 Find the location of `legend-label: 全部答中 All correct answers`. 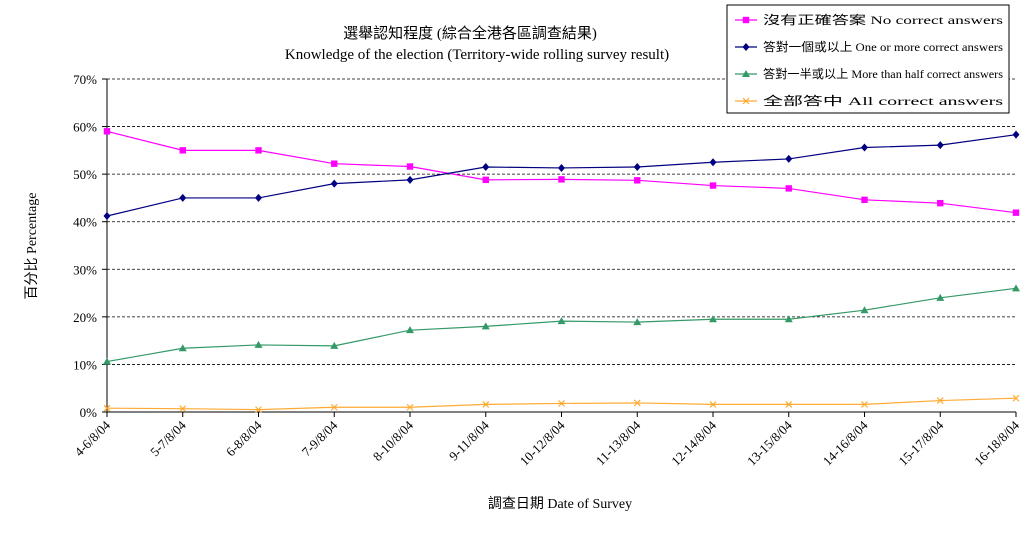

legend-label: 全部答中 All correct answers is located at coordinates (883, 100).